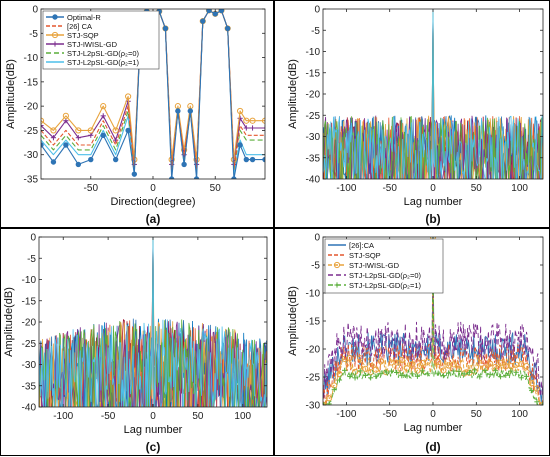 The height and width of the screenshot is (457, 550). What do you see at coordinates (79, 26) in the screenshot?
I see `legend-entry: [26] CA` at bounding box center [79, 26].